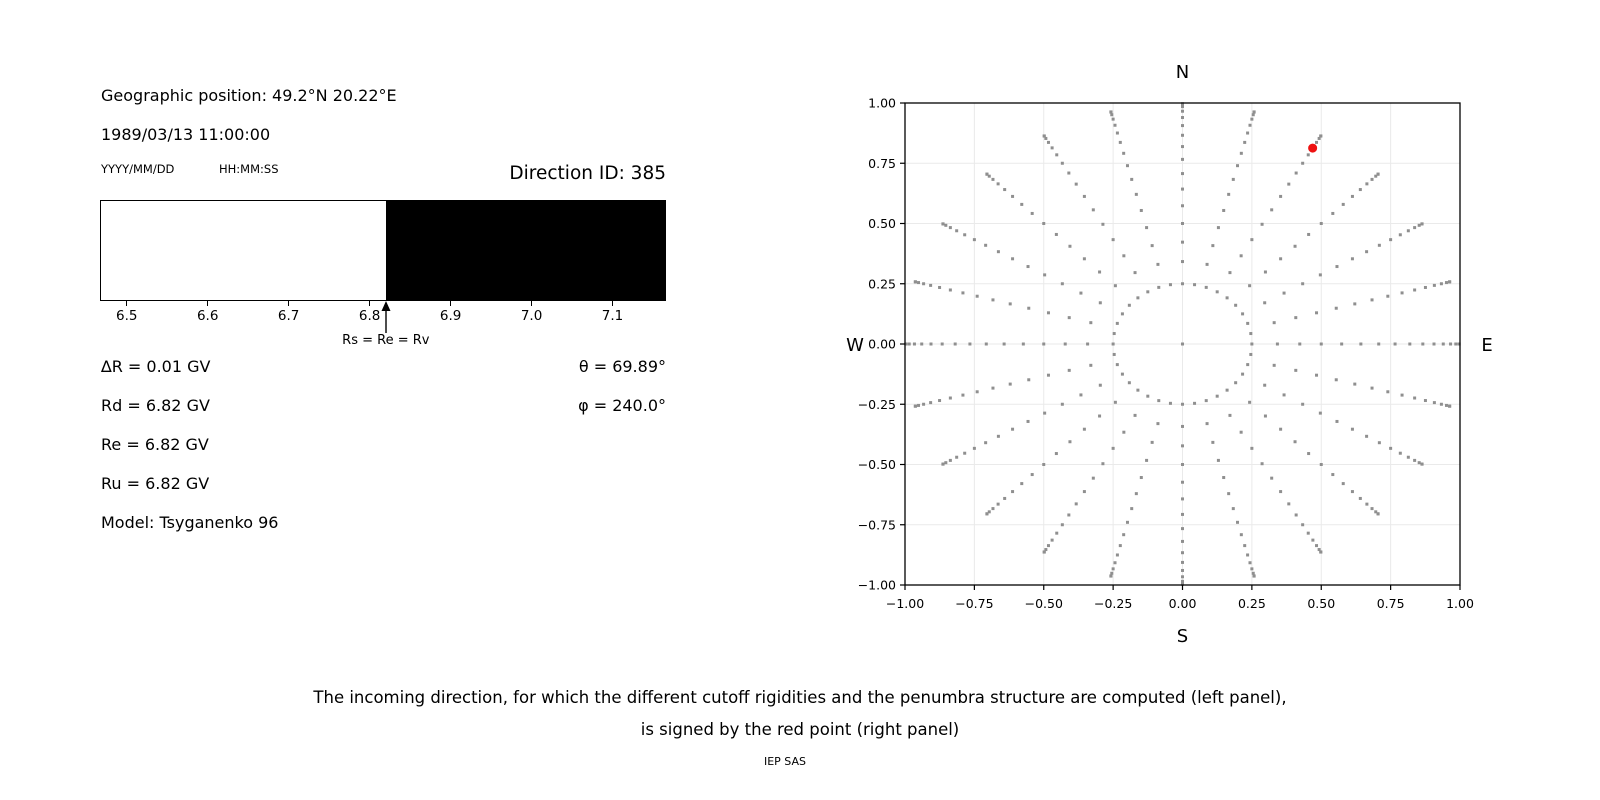 The image size is (1600, 800). Describe the element at coordinates (369, 316) in the screenshot. I see `penumbra-x-tick-label: 6.8` at that location.